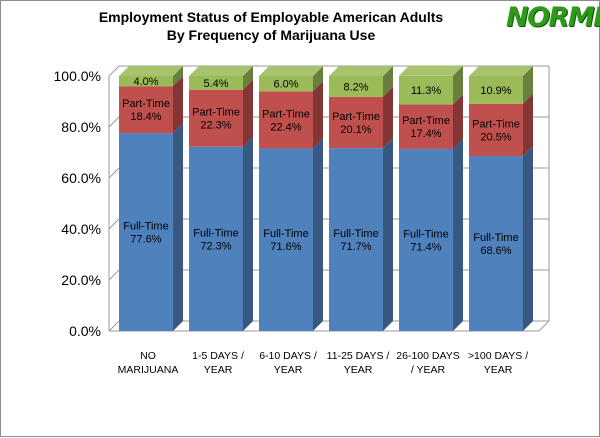 This screenshot has width=600, height=438. What do you see at coordinates (148, 370) in the screenshot?
I see `x-category-label: MARIJUANA` at bounding box center [148, 370].